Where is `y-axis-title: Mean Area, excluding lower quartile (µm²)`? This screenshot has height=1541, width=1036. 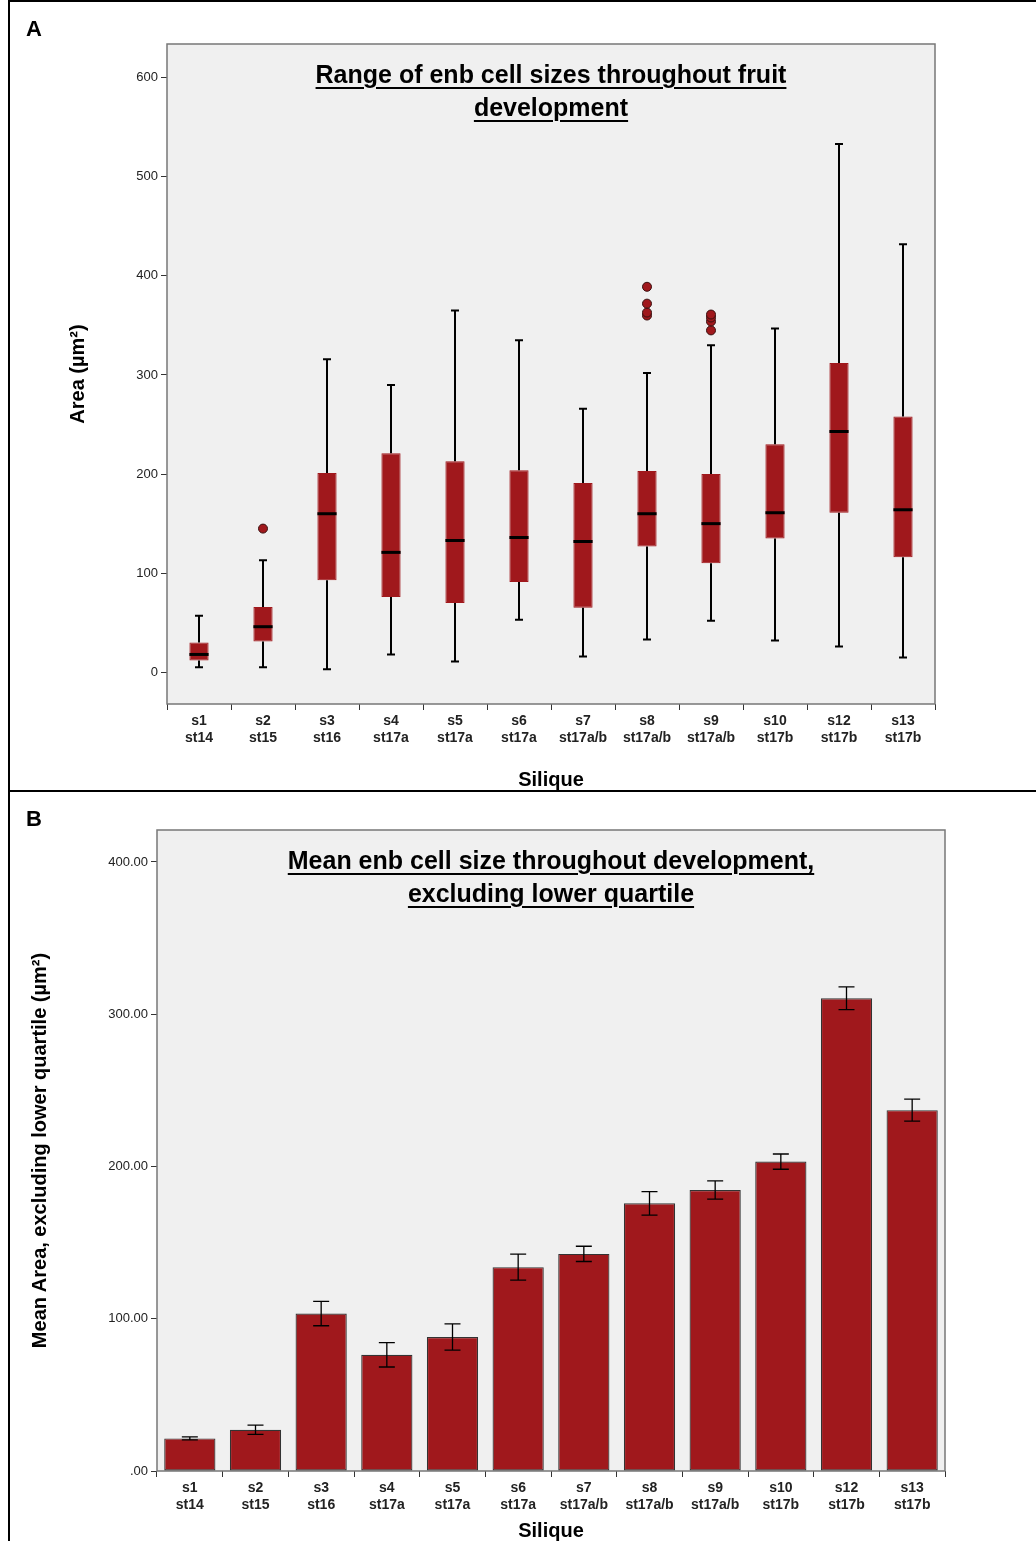 y-axis-title: Mean Area, excluding lower quartile (µm²) is located at coordinates (38, 1150).